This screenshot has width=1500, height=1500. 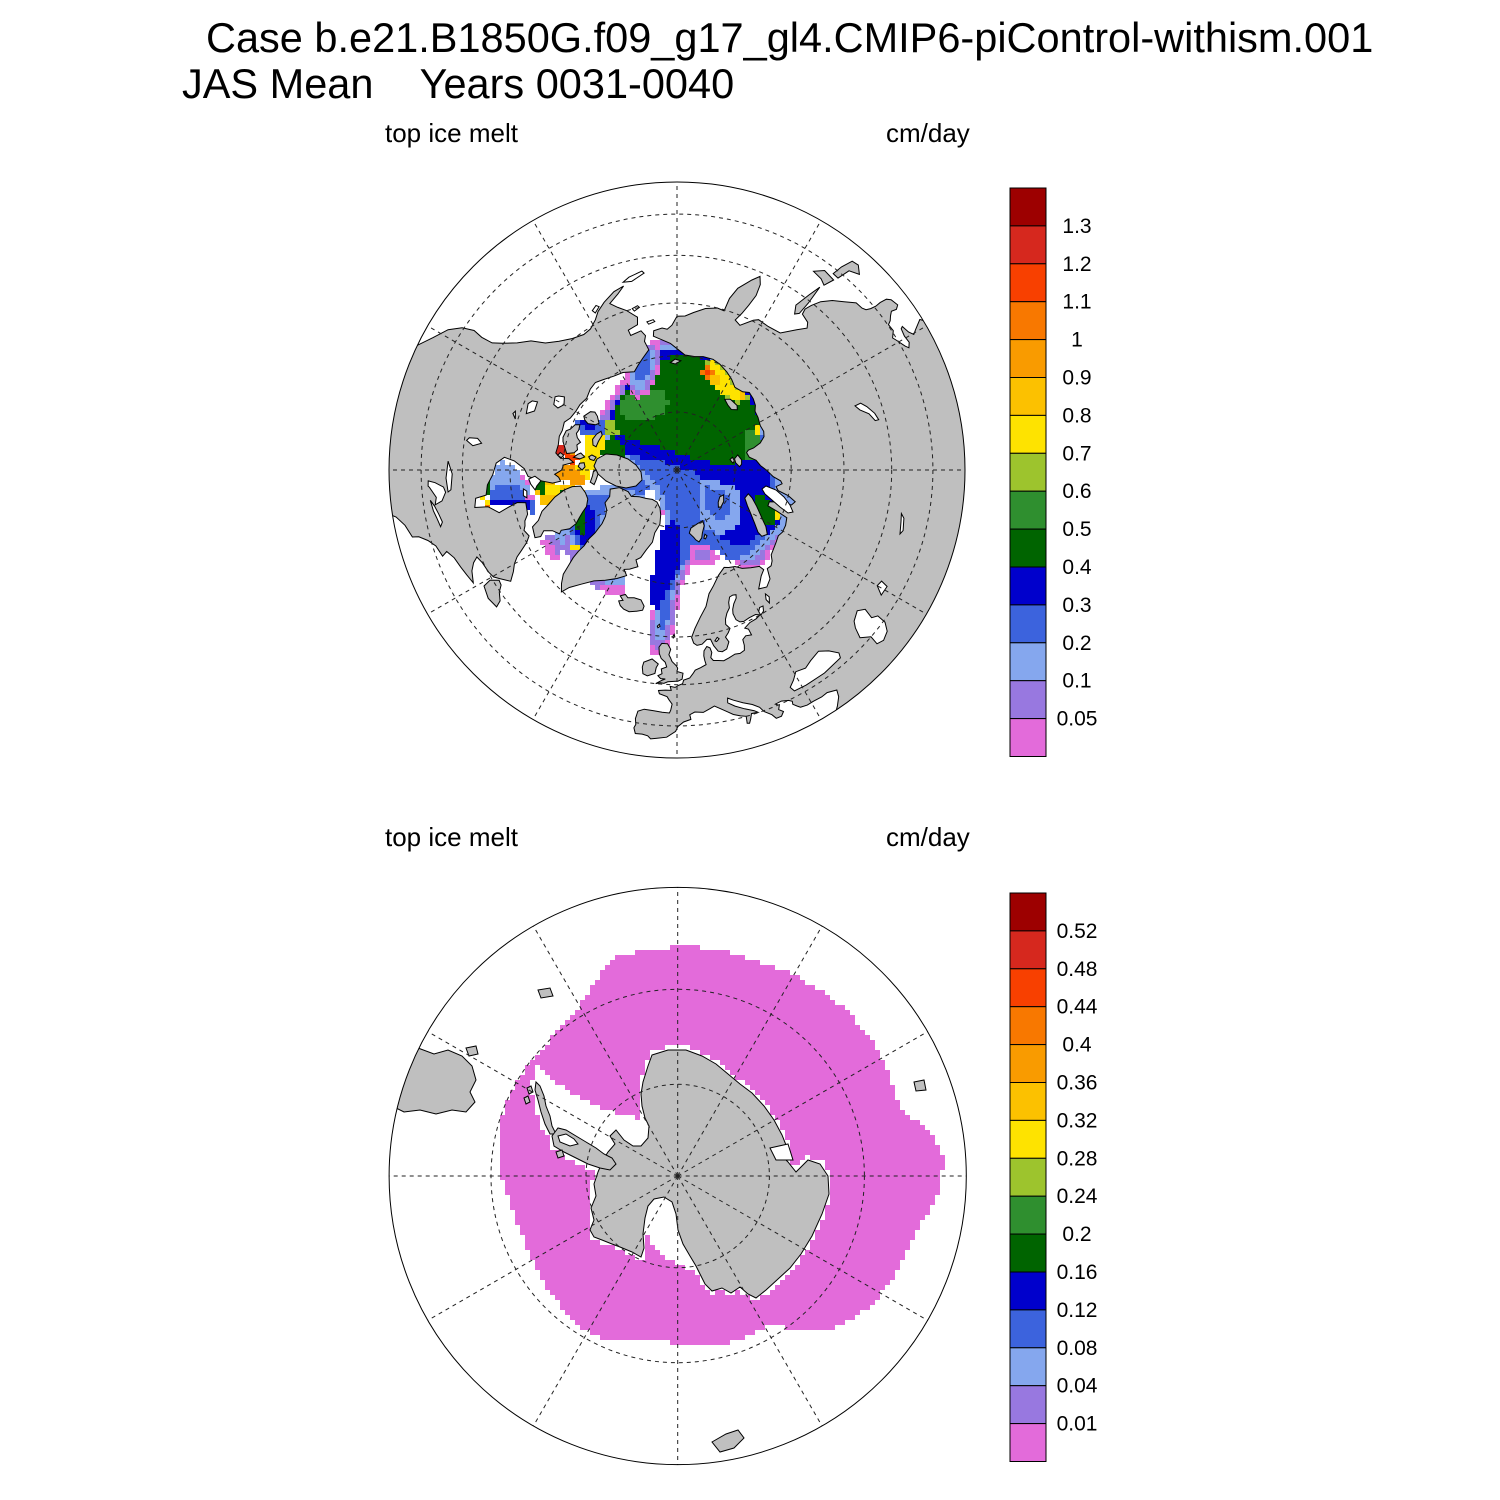 I want to click on svg-text: JAS Mean Years 0031-0040, so click(x=458, y=83).